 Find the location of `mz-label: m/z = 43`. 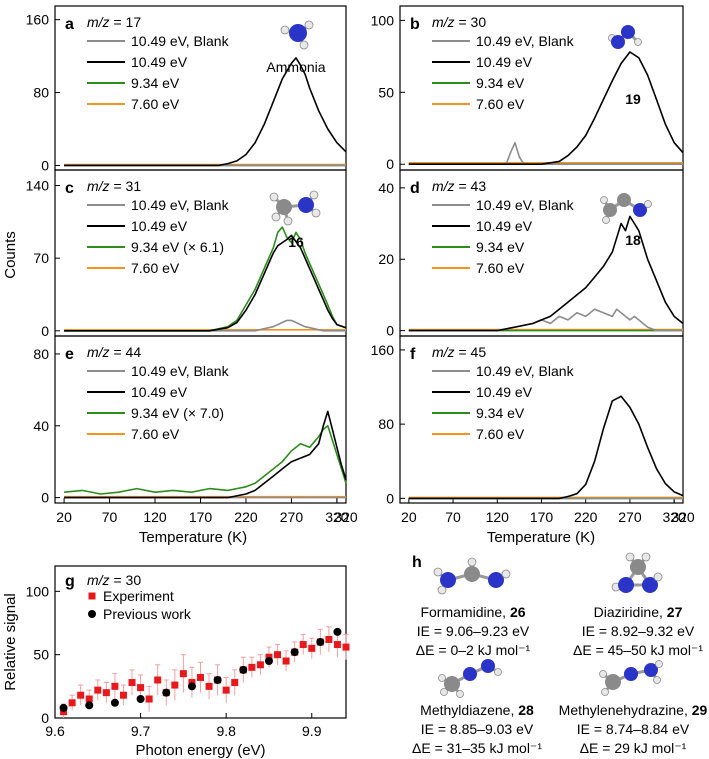

mz-label: m/z = 43 is located at coordinates (459, 186).